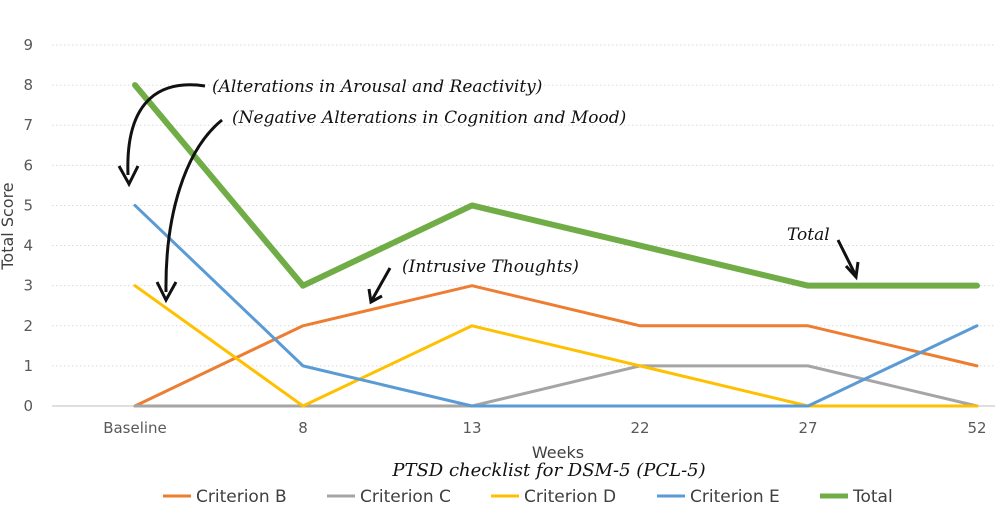  What do you see at coordinates (548, 470) in the screenshot?
I see `chart-caption: PTSD checklist for DSM-5 (PCL-5)` at bounding box center [548, 470].